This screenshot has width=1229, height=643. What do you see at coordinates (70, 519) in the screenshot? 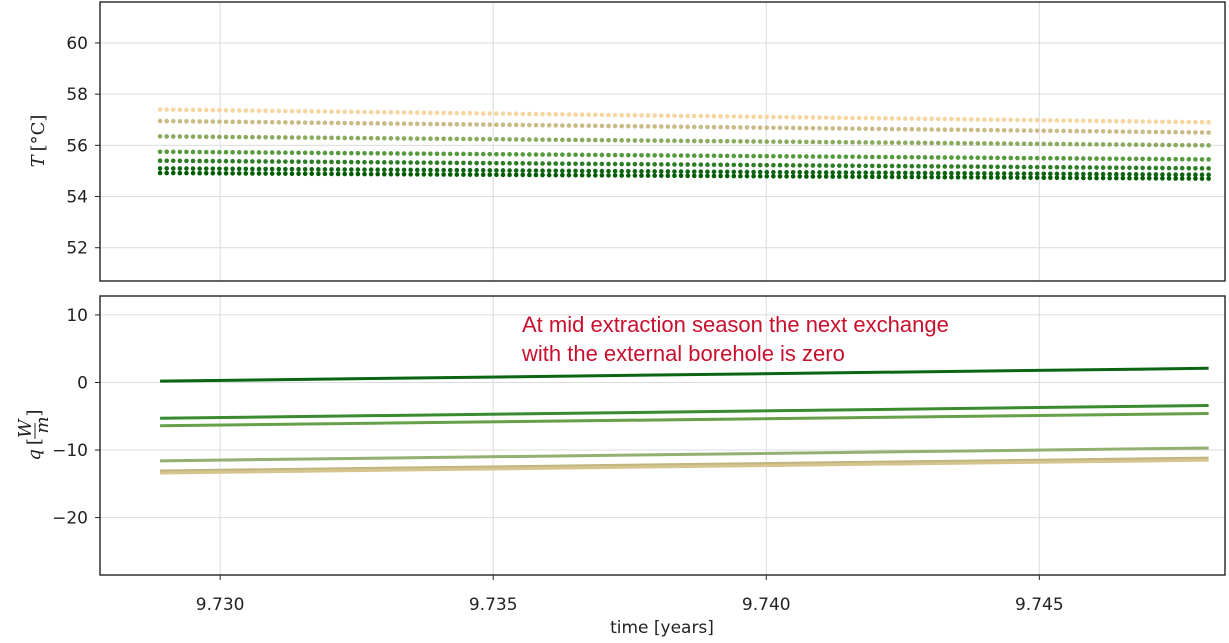
I see `bottom-y-tick-label: −20` at bounding box center [70, 519].